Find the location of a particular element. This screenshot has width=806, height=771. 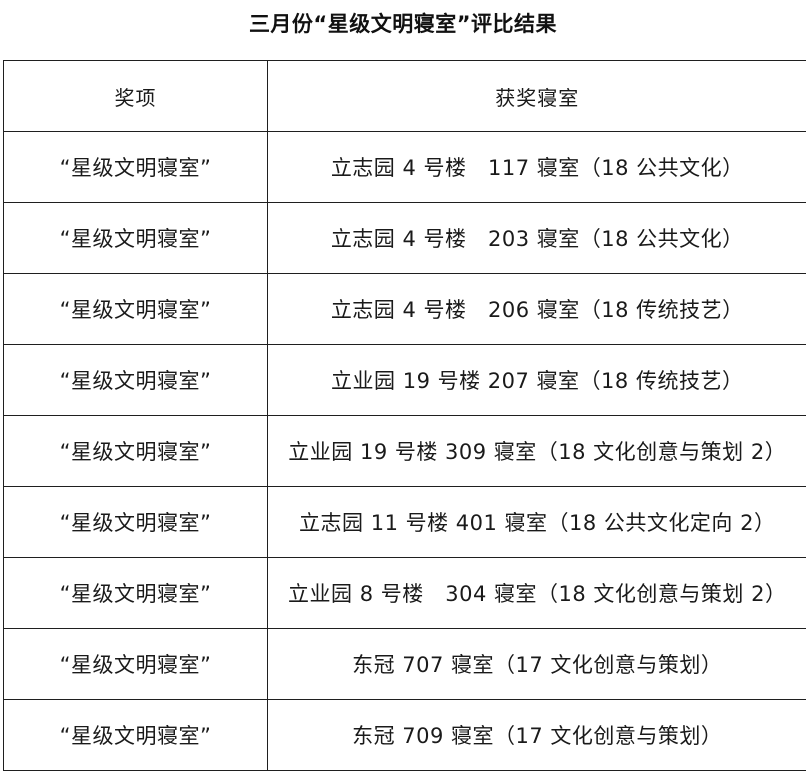

table-row: “星级文明寝室” 立志园 4 号楼 203 寝室（18 公共文化） is located at coordinates (405, 238).